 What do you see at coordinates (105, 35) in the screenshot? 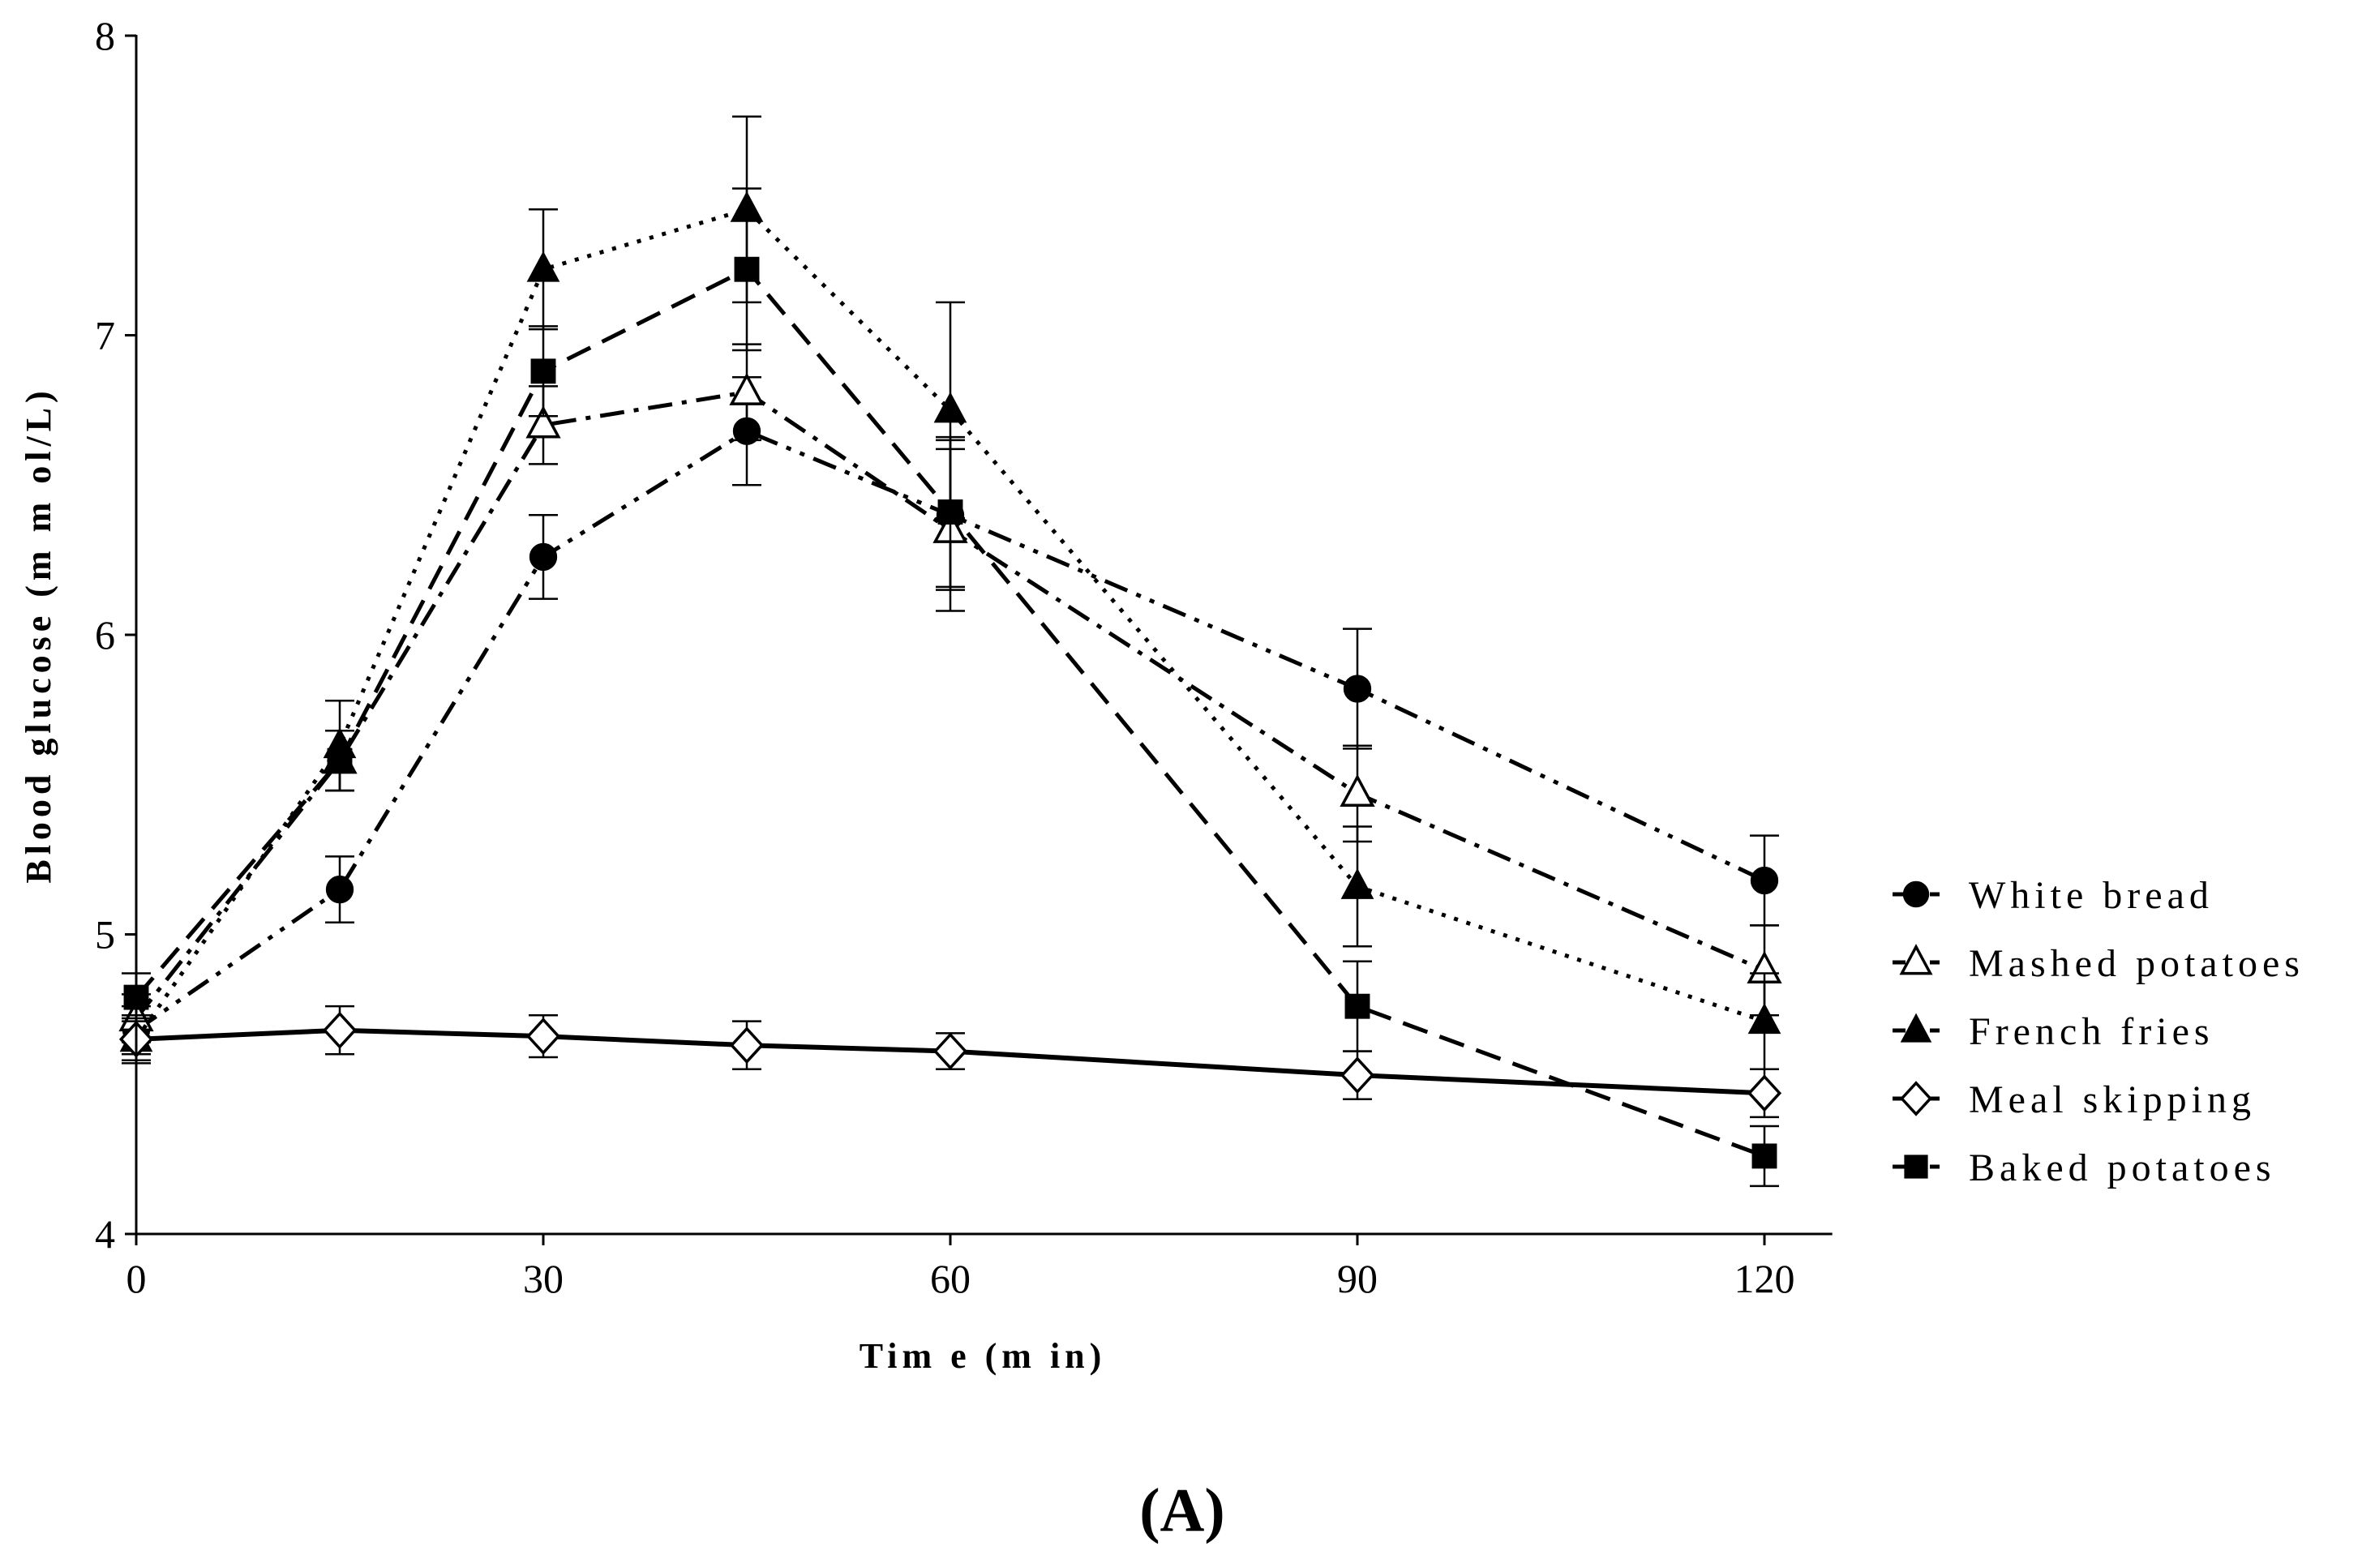
I see `y-tick-label: 8` at bounding box center [105, 35].